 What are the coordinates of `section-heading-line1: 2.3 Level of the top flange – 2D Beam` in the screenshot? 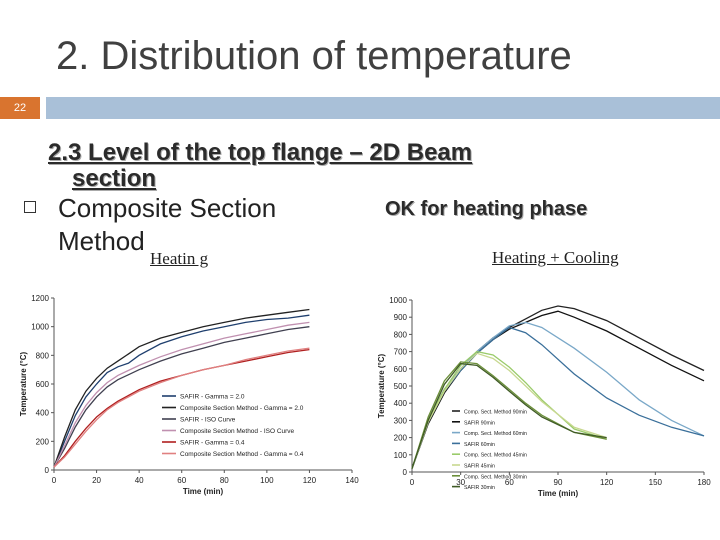 It's located at (260, 152).